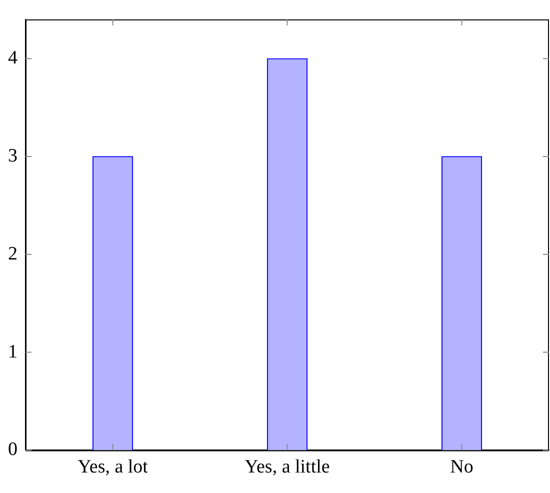 This screenshot has width=550, height=493. I want to click on y-tick-label: 4, so click(13, 58).